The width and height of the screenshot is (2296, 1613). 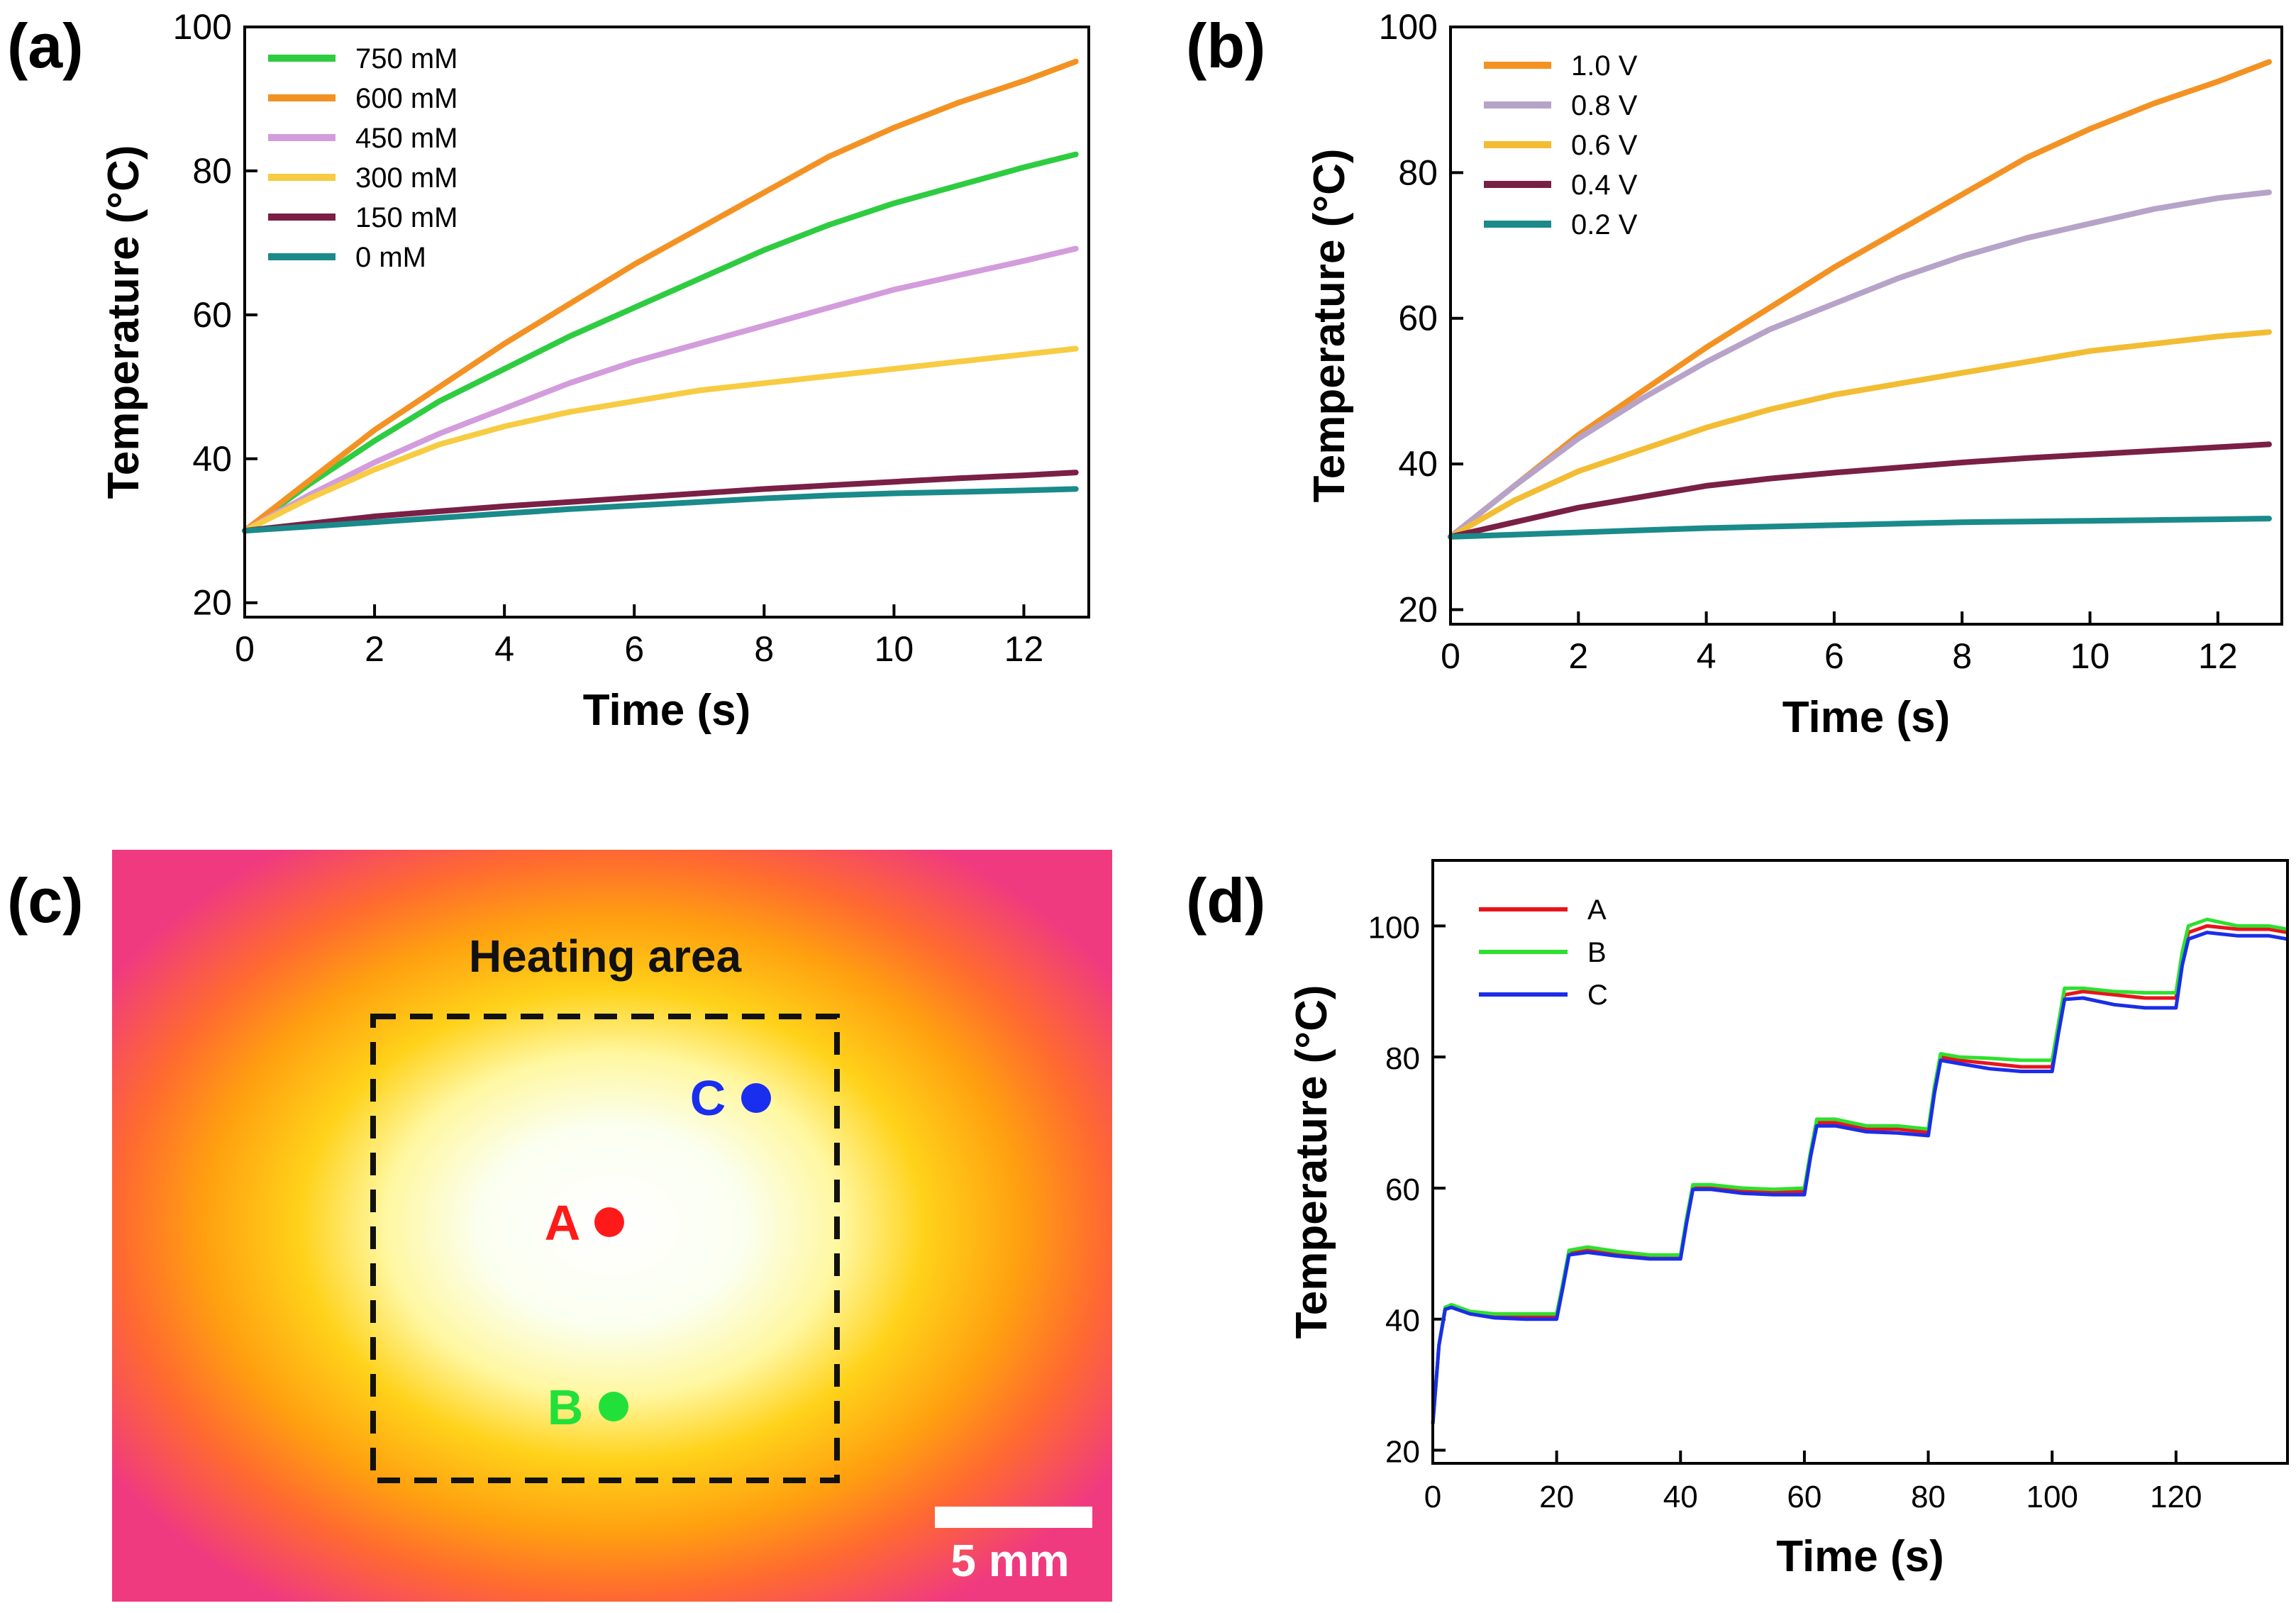 I want to click on x-tick-label-d-6: 120, so click(x=2176, y=1497).